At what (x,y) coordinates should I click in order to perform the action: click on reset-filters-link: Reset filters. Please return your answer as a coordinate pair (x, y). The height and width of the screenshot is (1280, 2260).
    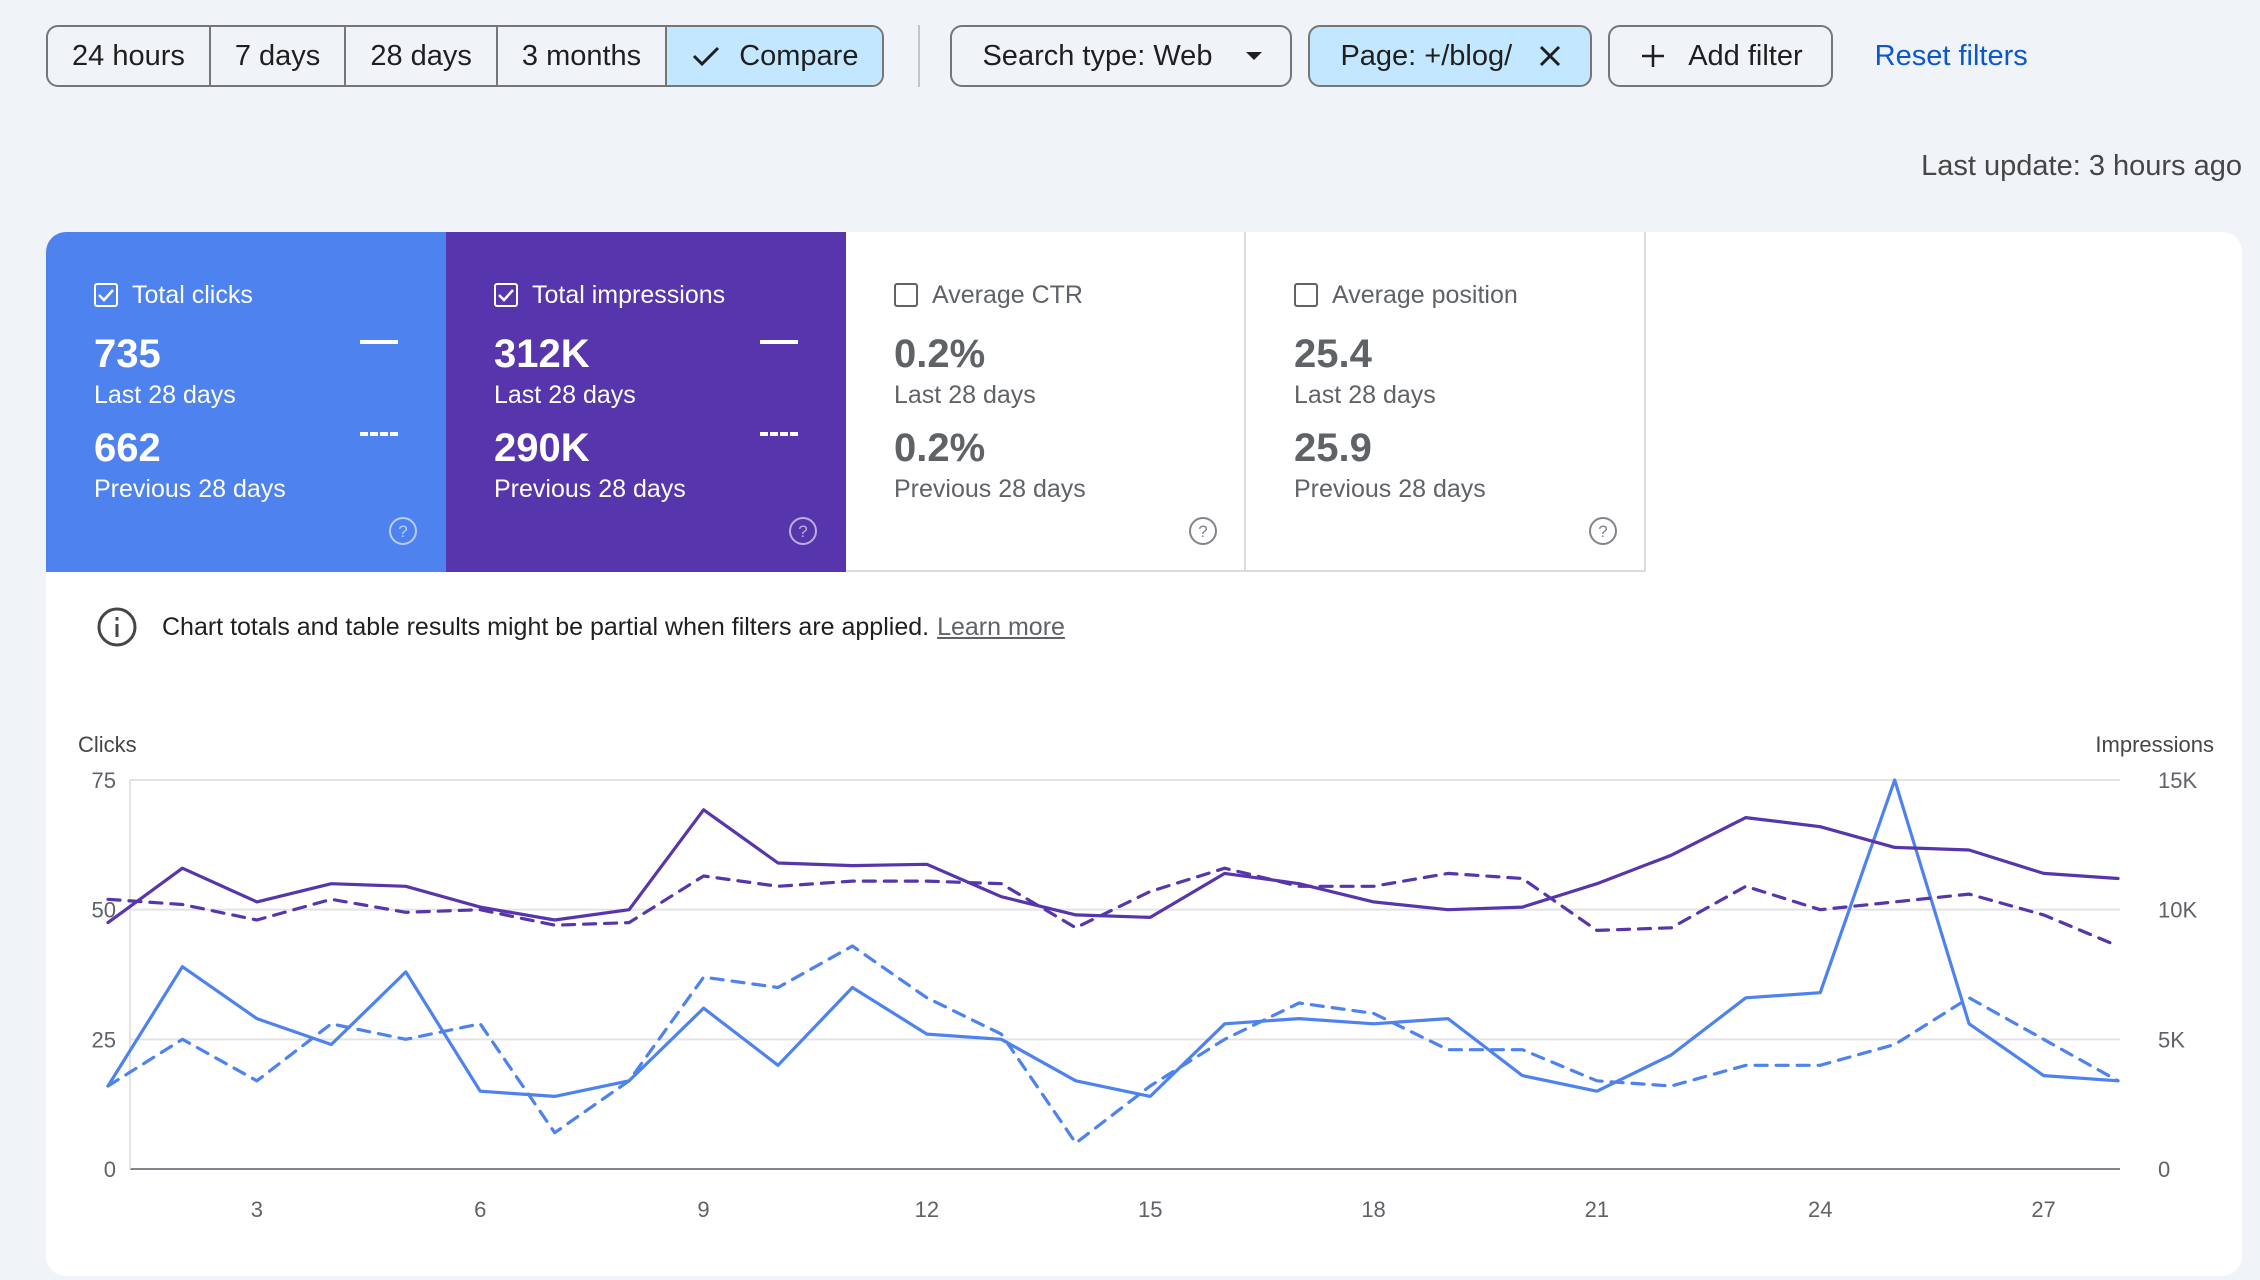
    Looking at the image, I should click on (1951, 55).